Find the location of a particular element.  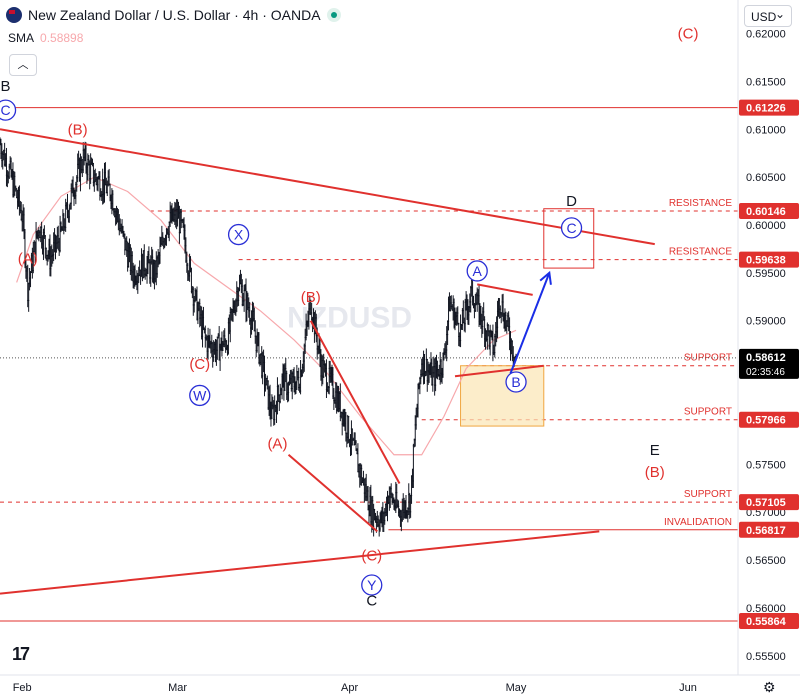

gear-icon: ⚙ is located at coordinates (769, 687).